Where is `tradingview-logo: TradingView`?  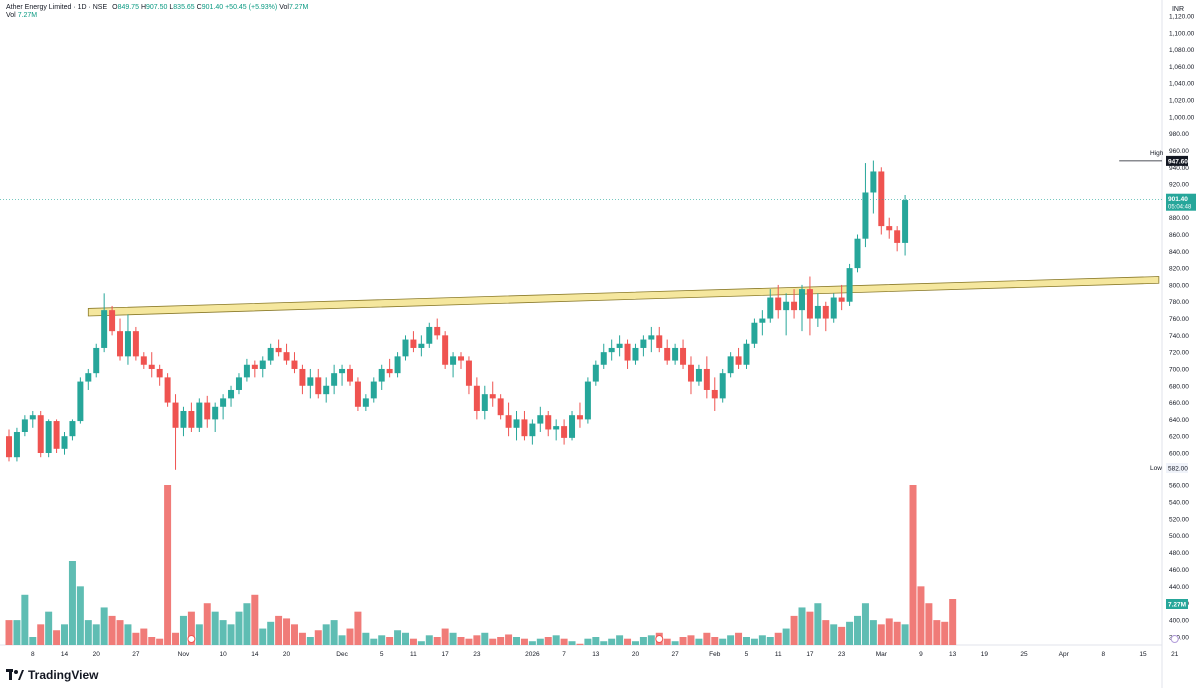
tradingview-logo: TradingView is located at coordinates (52, 675).